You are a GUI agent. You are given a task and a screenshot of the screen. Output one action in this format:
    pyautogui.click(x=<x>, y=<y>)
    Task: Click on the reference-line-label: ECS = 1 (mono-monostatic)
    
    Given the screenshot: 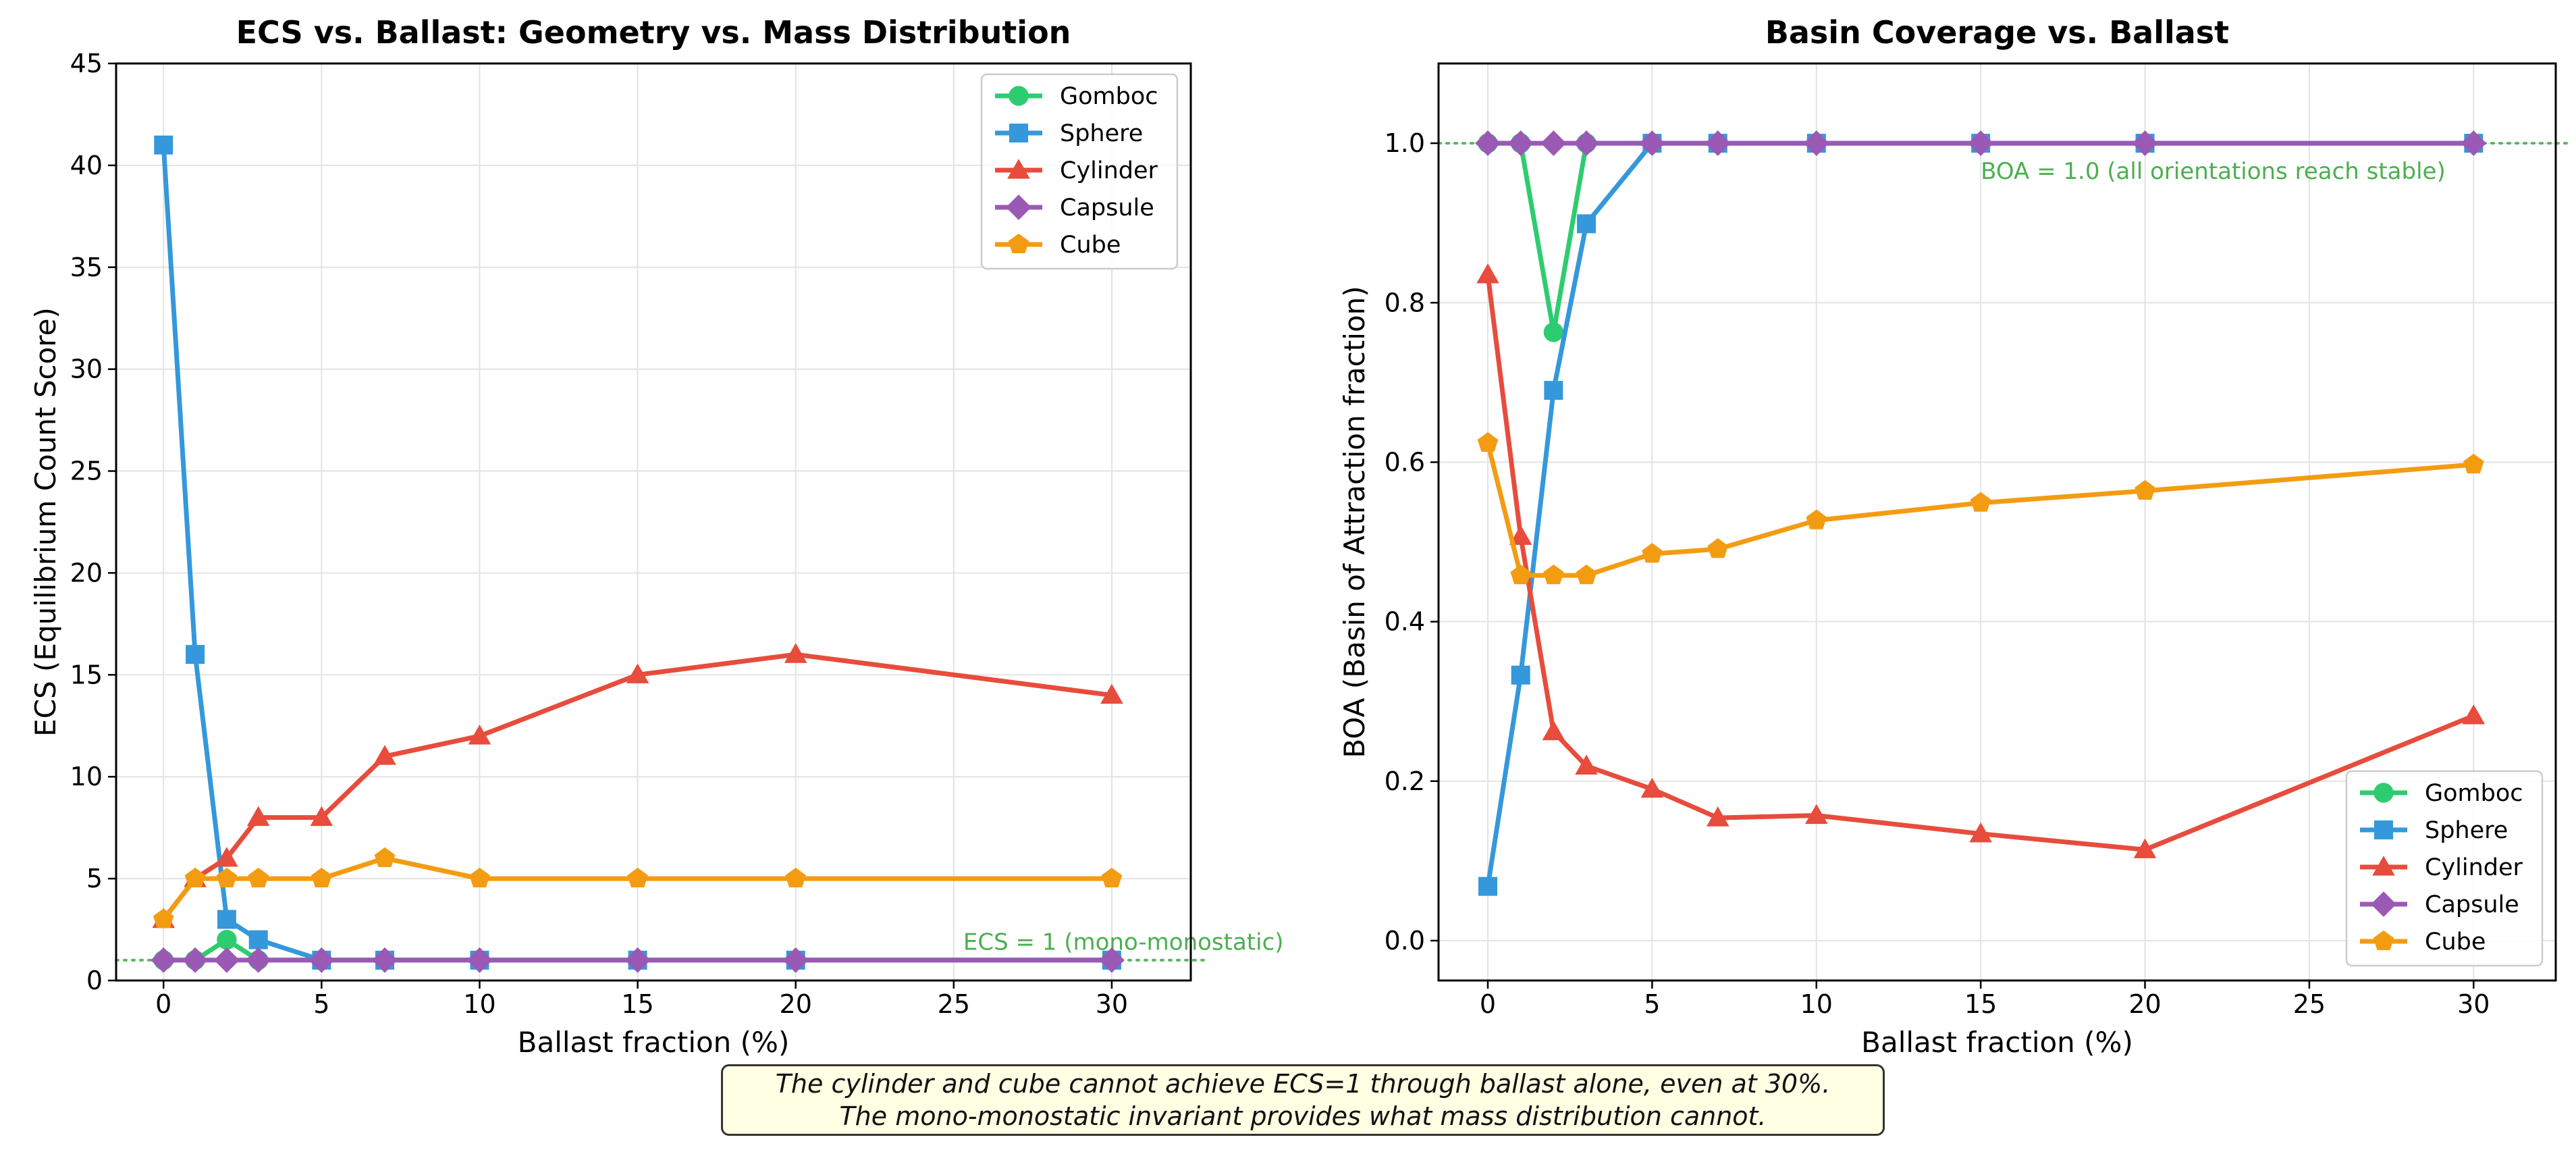 What is the action you would take?
    pyautogui.click(x=1123, y=943)
    